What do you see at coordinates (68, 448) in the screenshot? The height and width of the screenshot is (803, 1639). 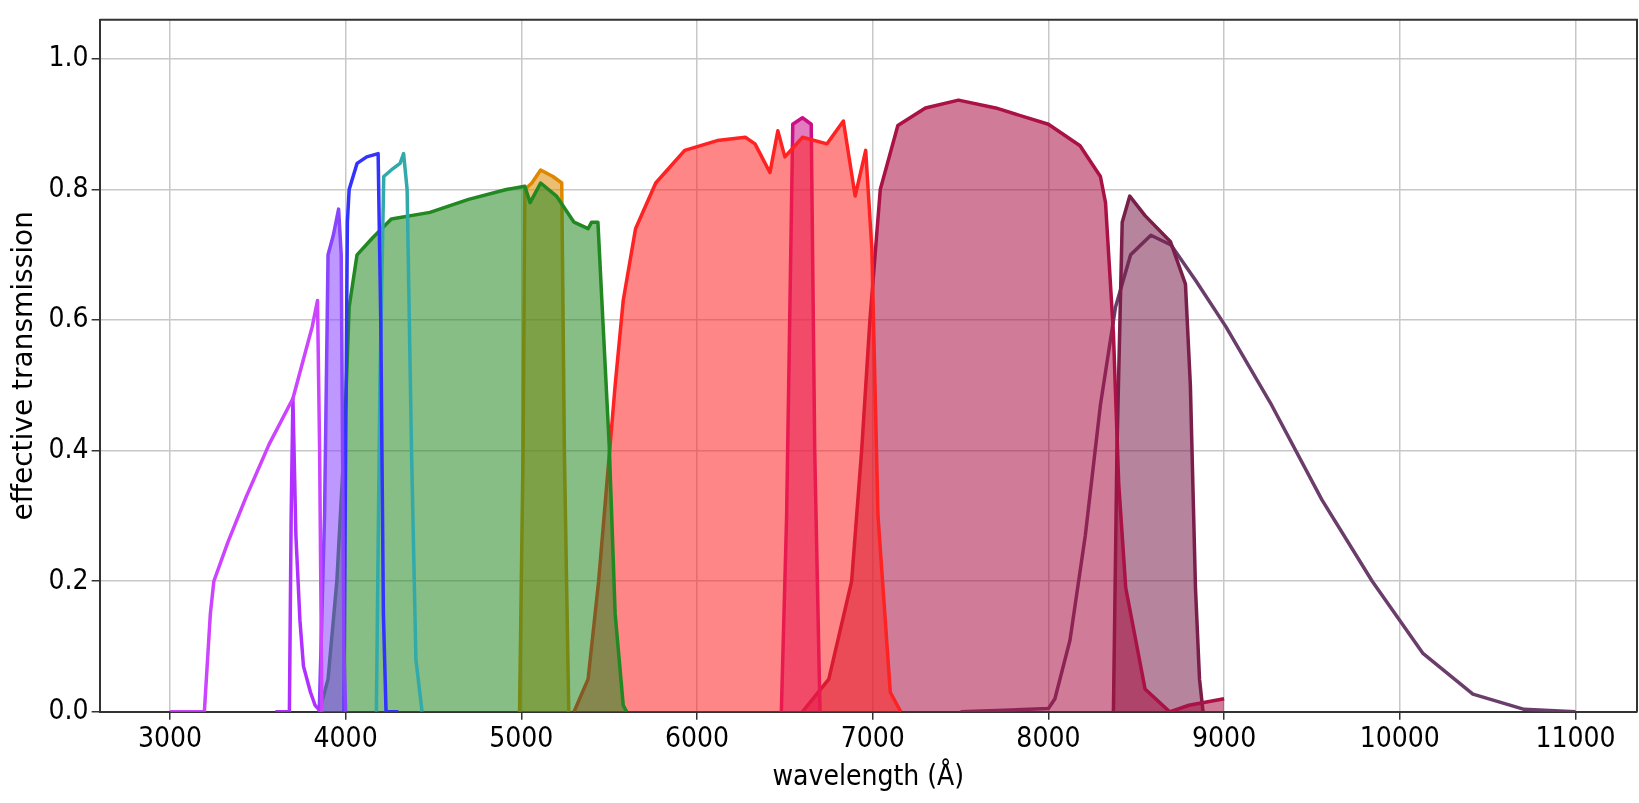 I see `y-tick-label: 0.4` at bounding box center [68, 448].